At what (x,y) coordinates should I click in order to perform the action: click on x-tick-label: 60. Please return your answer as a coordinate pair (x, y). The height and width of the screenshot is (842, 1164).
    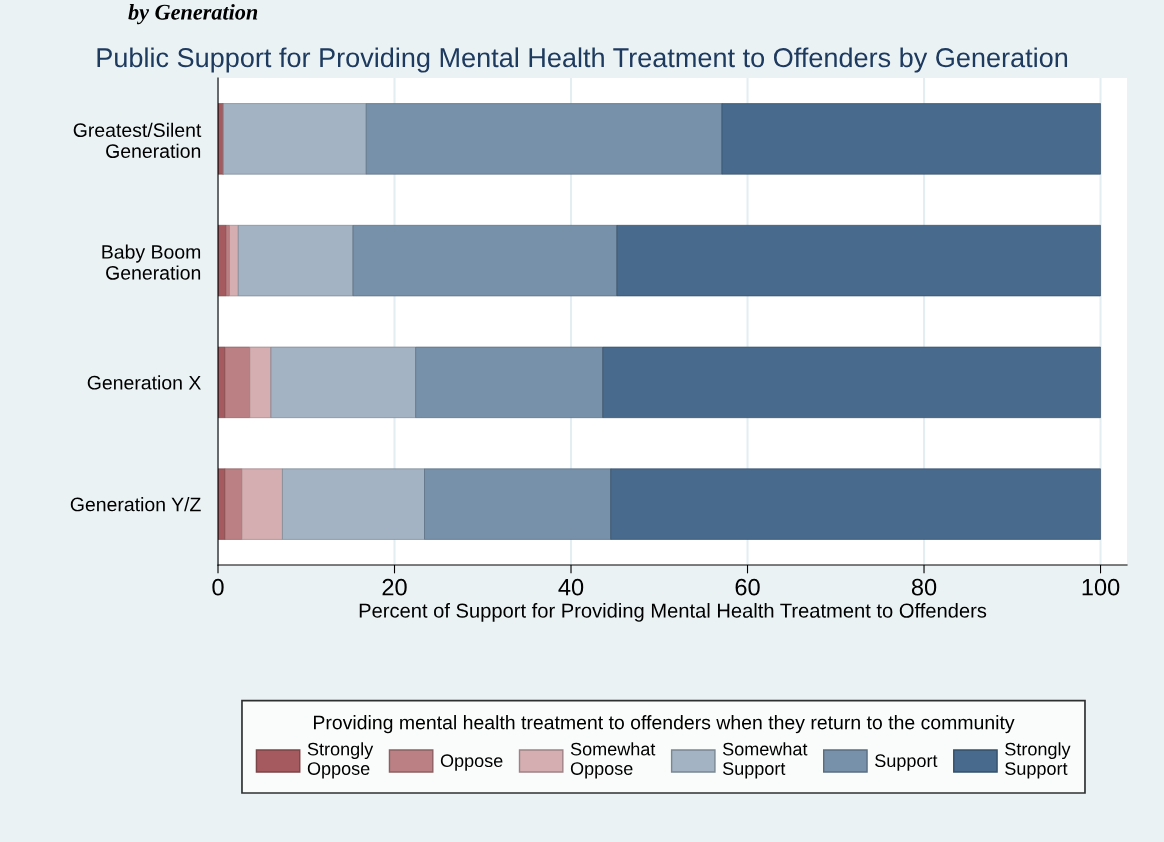
    Looking at the image, I should click on (747, 587).